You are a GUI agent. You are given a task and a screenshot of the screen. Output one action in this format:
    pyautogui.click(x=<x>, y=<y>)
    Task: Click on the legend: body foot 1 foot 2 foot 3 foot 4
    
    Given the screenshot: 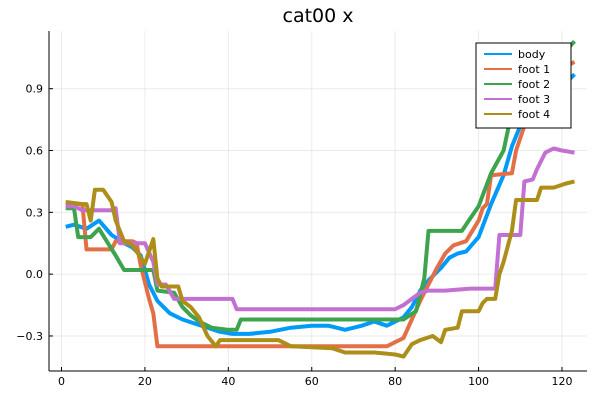 What is the action you would take?
    pyautogui.click(x=523, y=85)
    